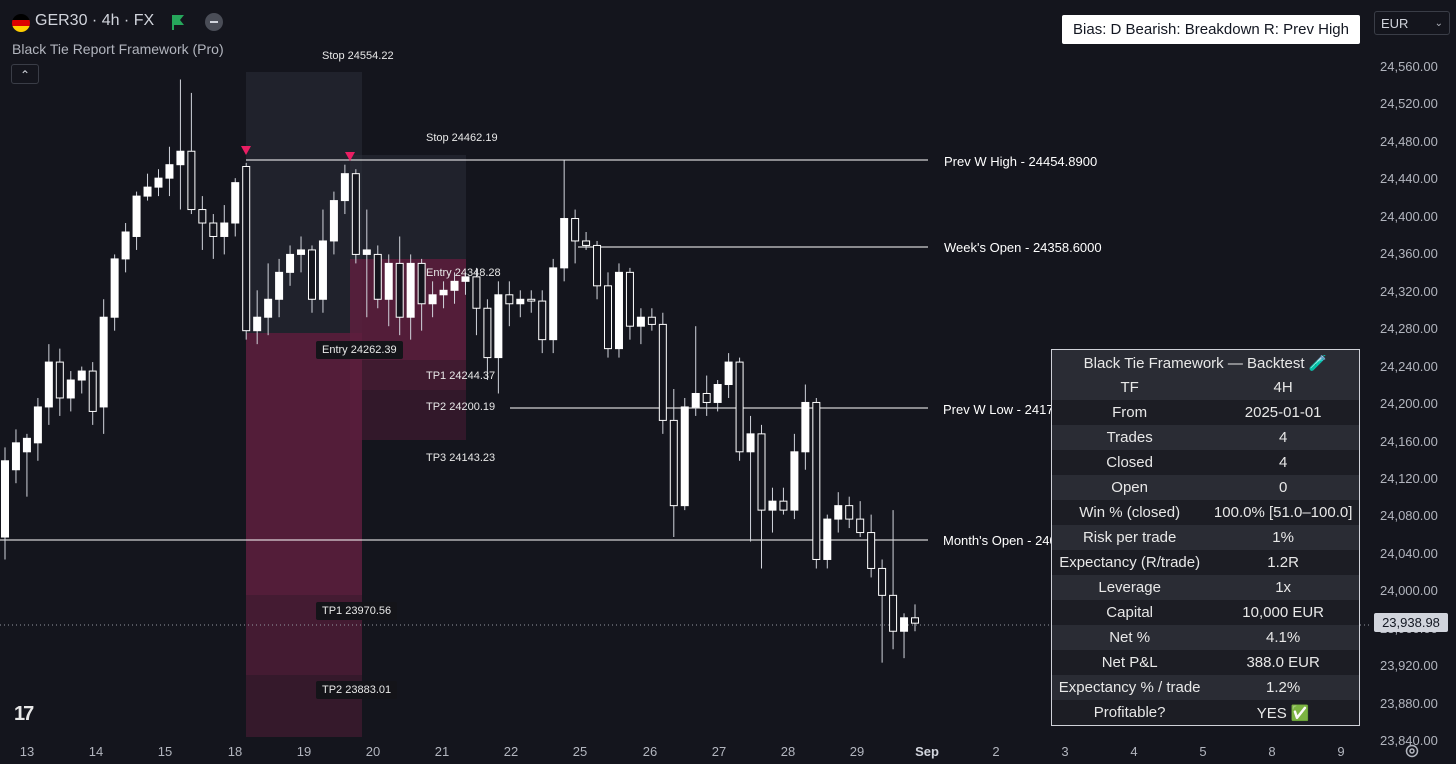 The image size is (1456, 764). What do you see at coordinates (1409, 516) in the screenshot?
I see `price-tick-label: 24,080.00` at bounding box center [1409, 516].